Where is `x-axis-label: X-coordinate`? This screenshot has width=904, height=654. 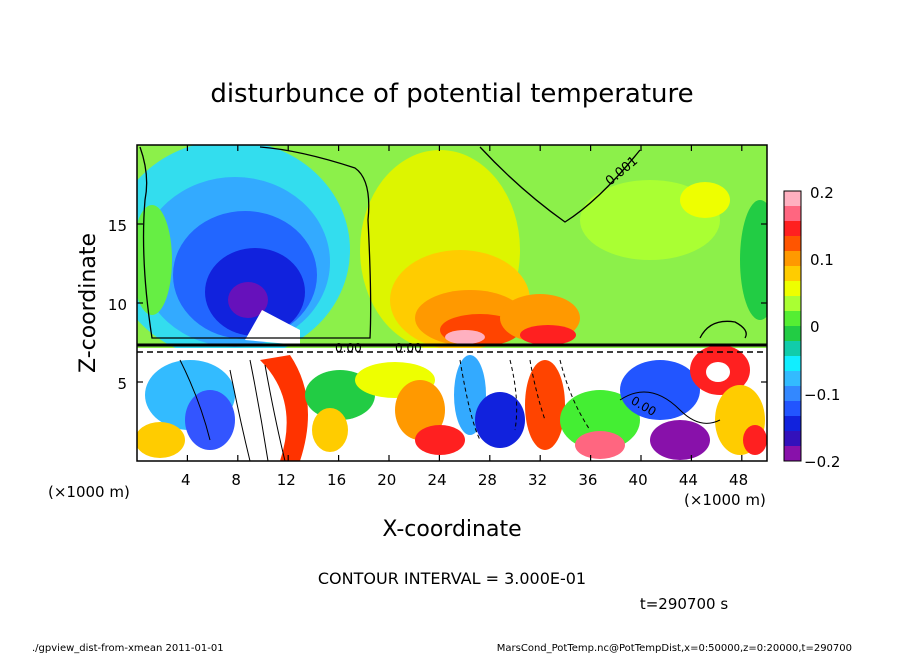
x-axis-label: X-coordinate is located at coordinates (451, 529).